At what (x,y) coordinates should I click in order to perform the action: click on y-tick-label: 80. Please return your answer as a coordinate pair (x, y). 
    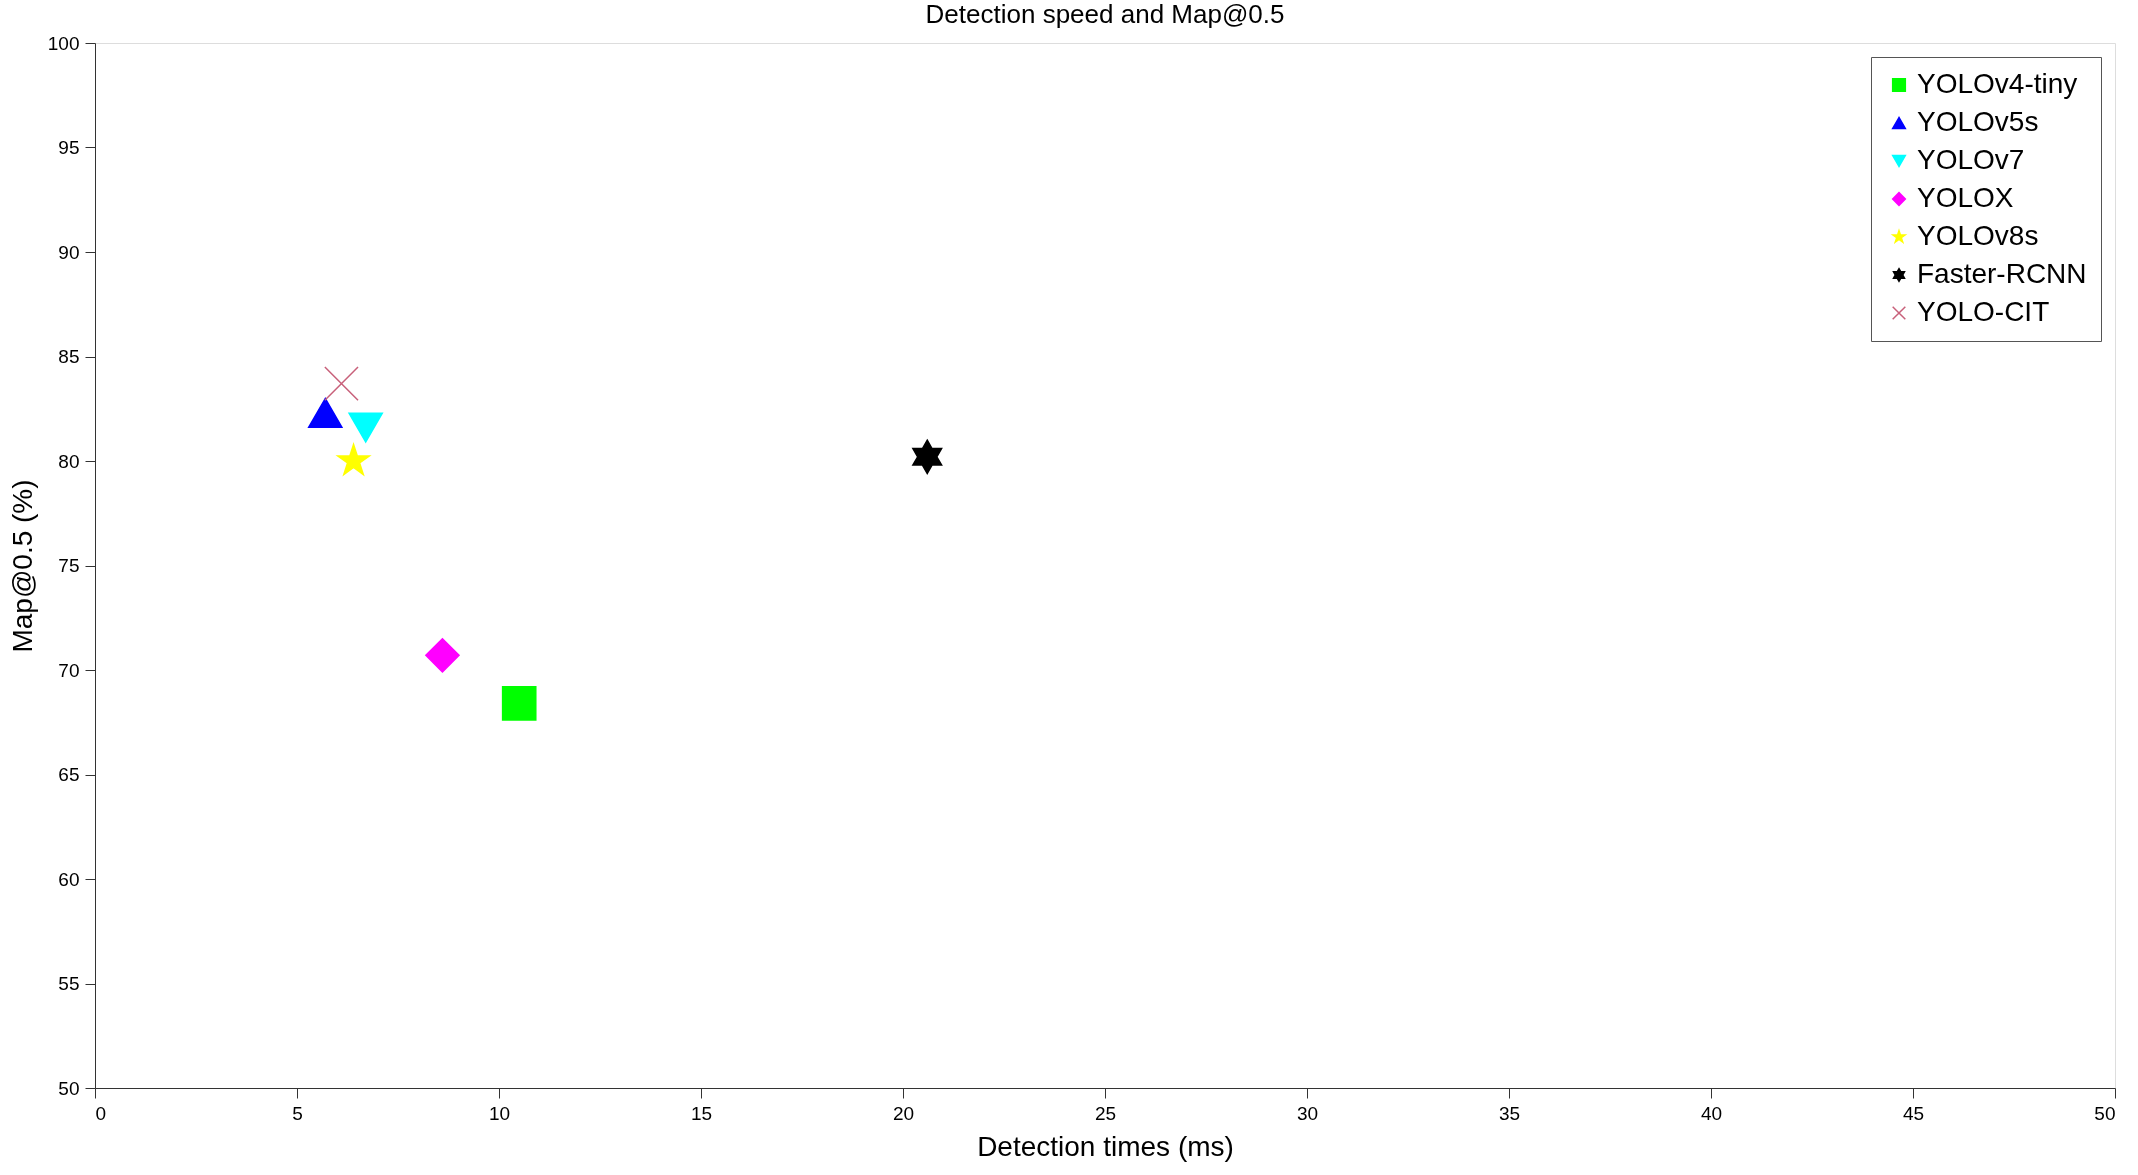
    Looking at the image, I should click on (69, 461).